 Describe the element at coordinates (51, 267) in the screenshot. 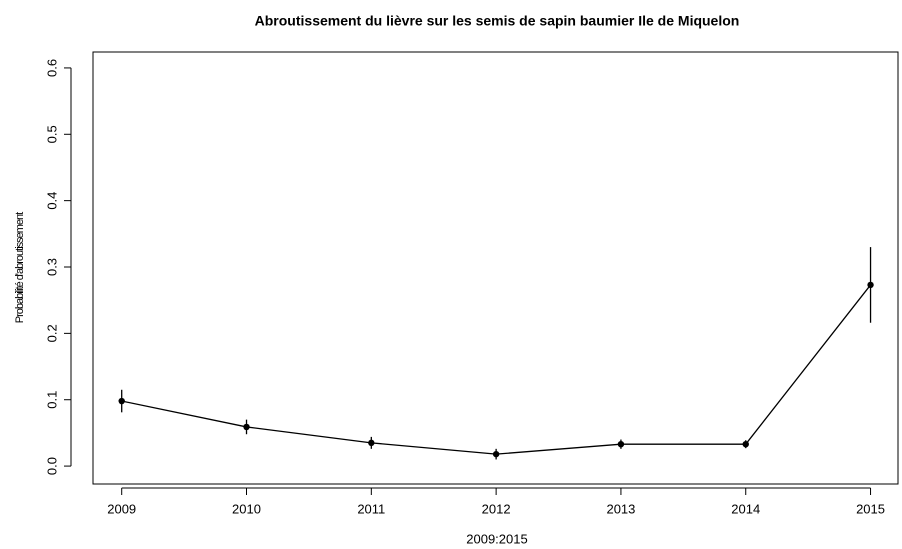

I see `y-tick-label: 0.3` at that location.